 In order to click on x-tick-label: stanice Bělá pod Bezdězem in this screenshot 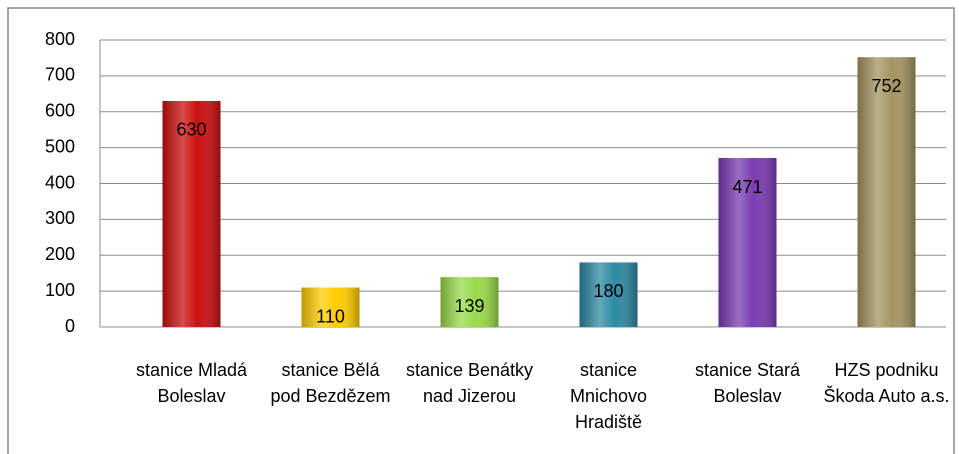, I will do `click(330, 383)`.